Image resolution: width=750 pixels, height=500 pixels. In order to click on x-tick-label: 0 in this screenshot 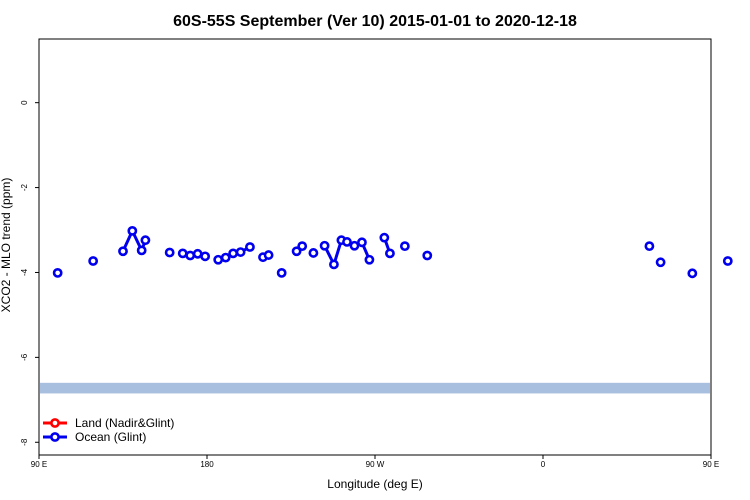, I will do `click(543, 464)`.